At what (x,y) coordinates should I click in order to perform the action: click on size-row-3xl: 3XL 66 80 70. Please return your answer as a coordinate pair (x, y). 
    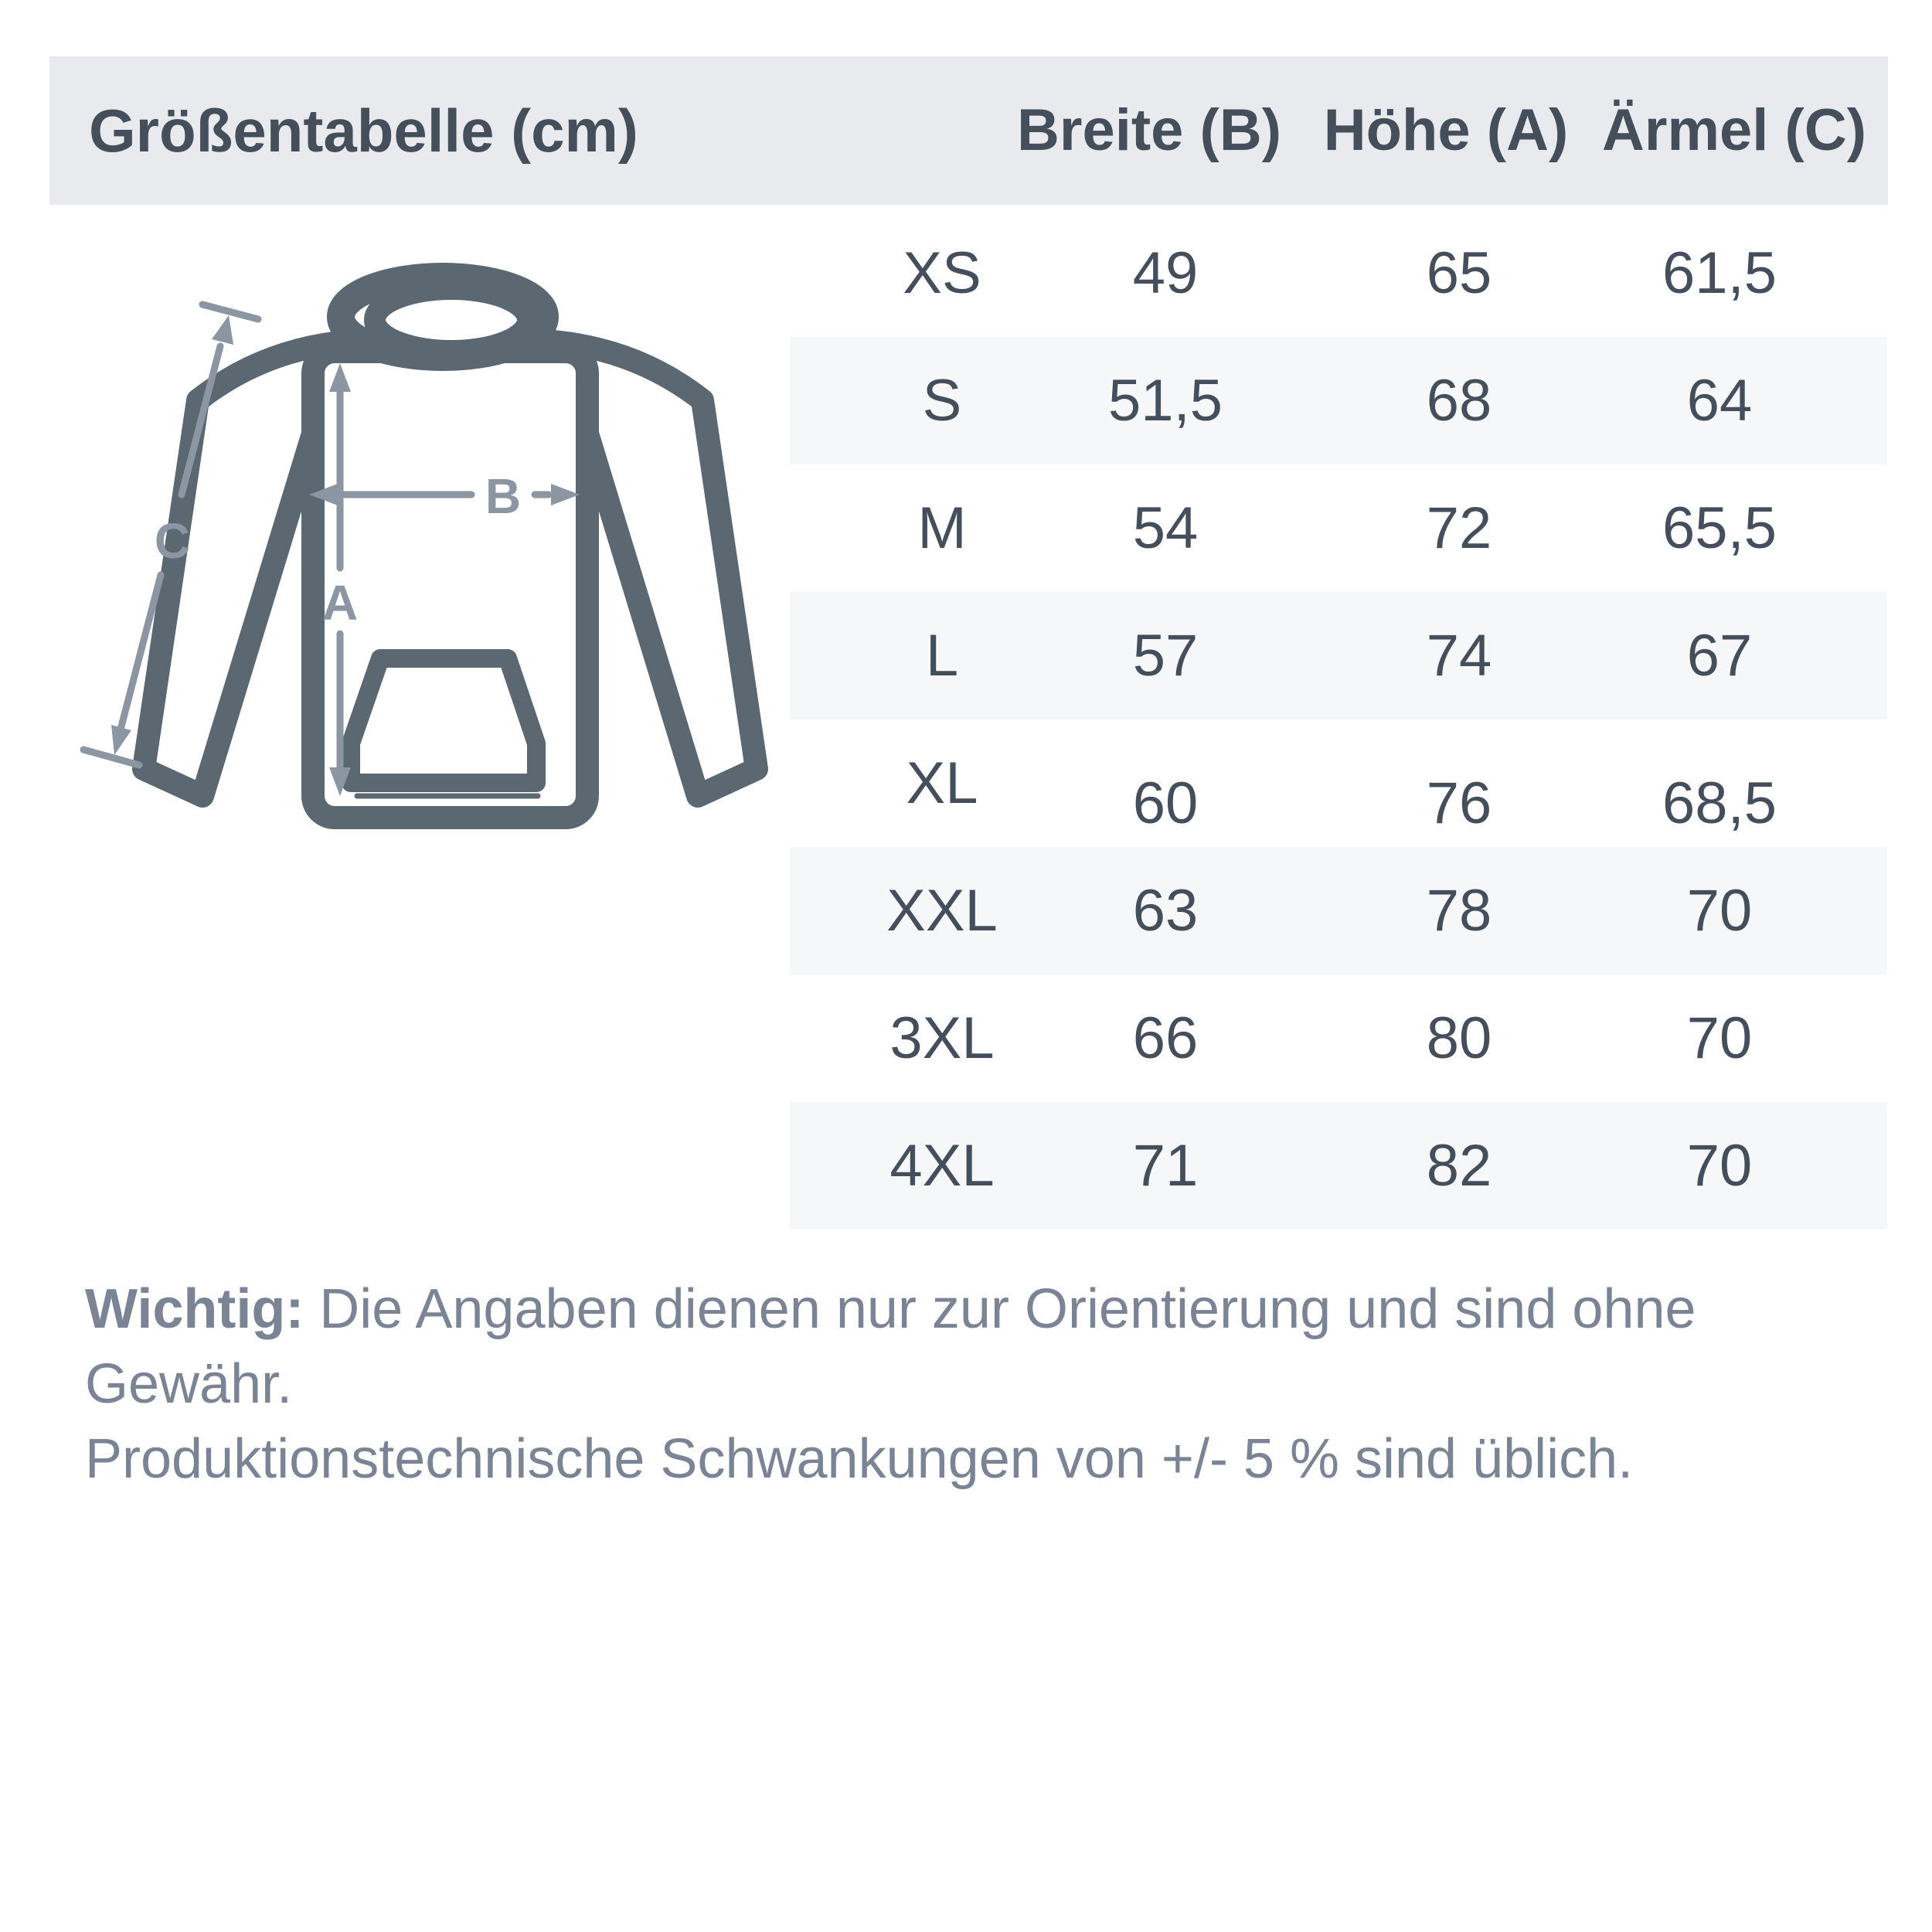
    Looking at the image, I should click on (1339, 1038).